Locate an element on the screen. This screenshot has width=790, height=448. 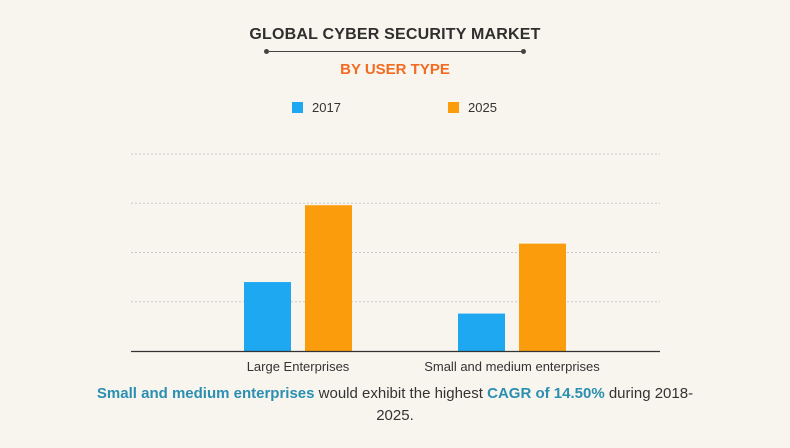
legend-item-2017: 2017 is located at coordinates (316, 107).